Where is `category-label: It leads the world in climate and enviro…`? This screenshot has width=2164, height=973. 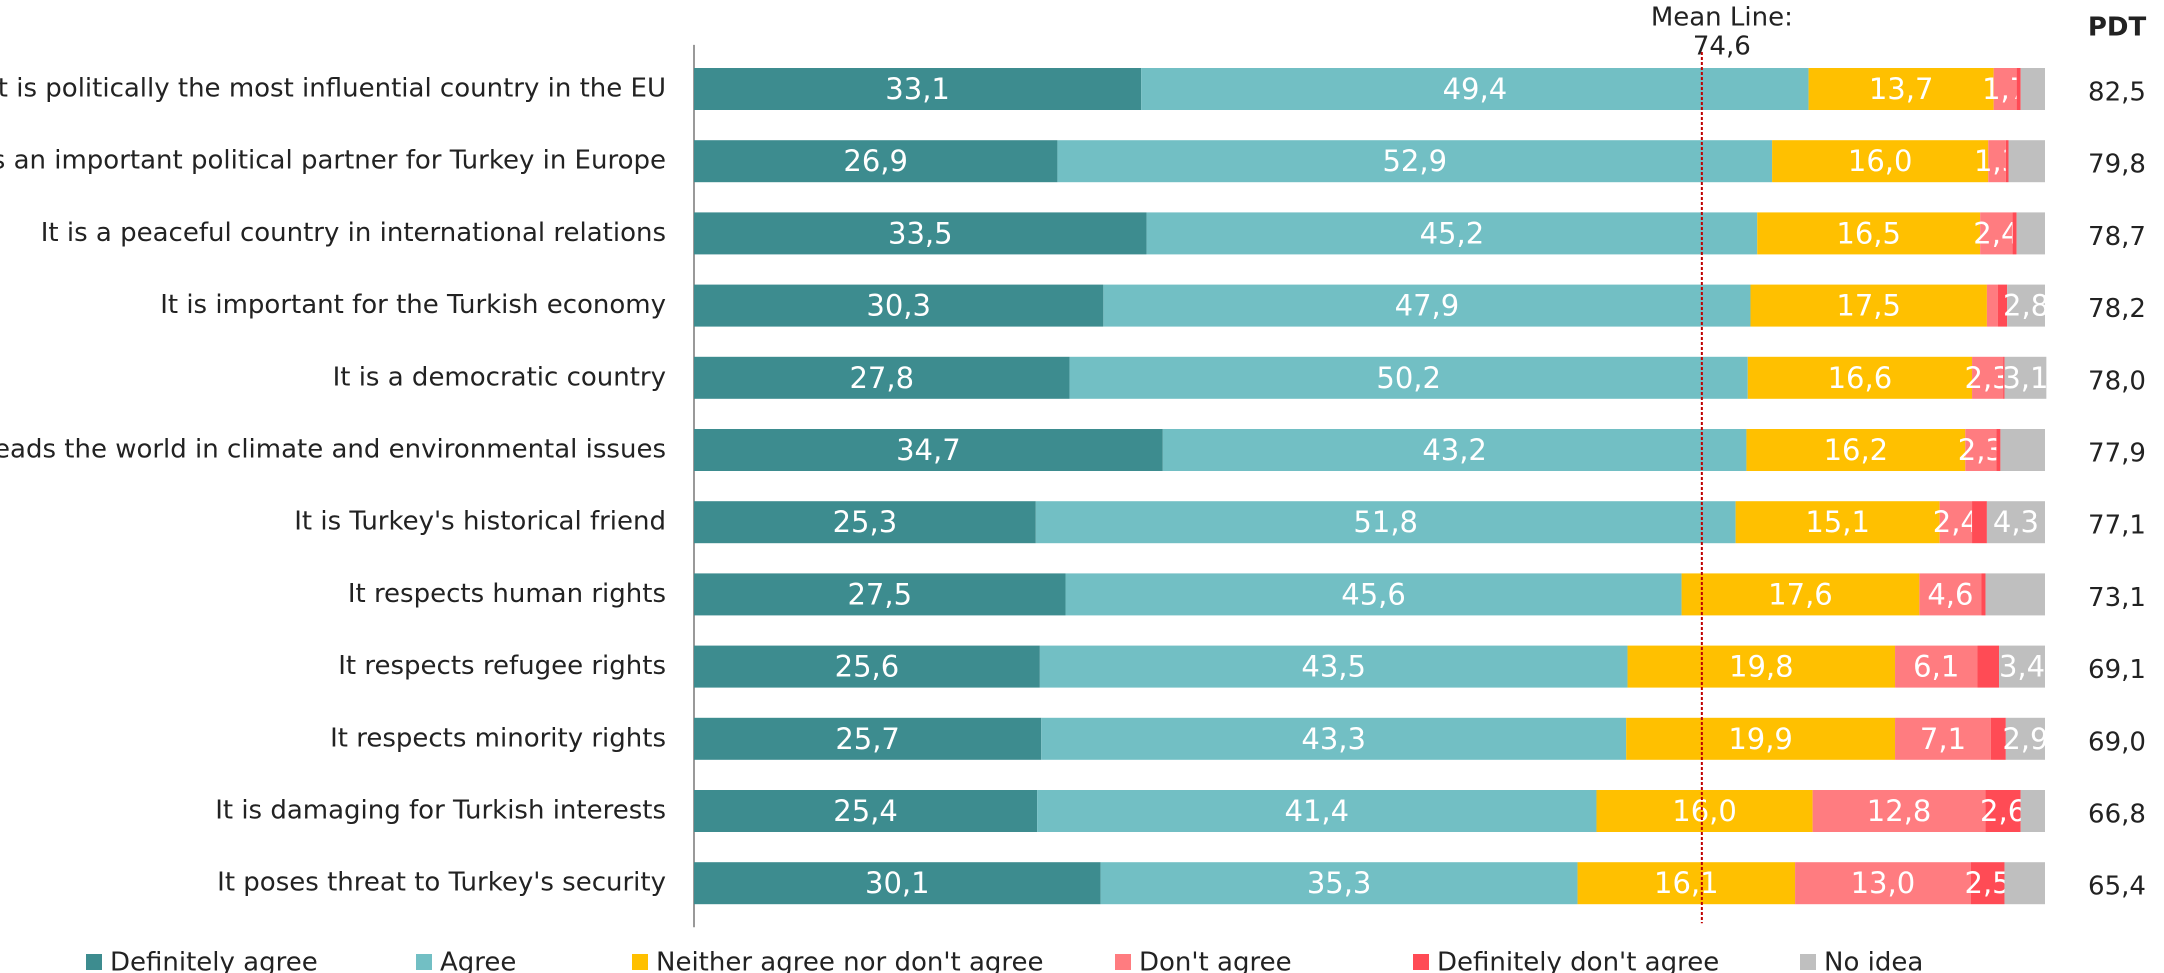 category-label: It leads the world in climate and enviro… is located at coordinates (333, 450).